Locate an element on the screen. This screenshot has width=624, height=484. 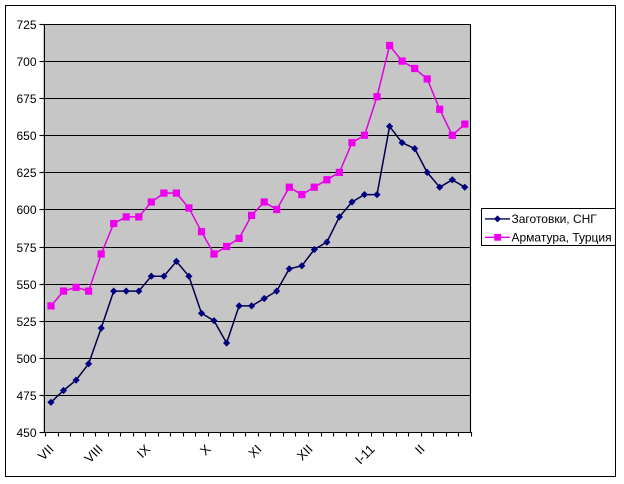
svg-text: 550 is located at coordinates (26, 285).